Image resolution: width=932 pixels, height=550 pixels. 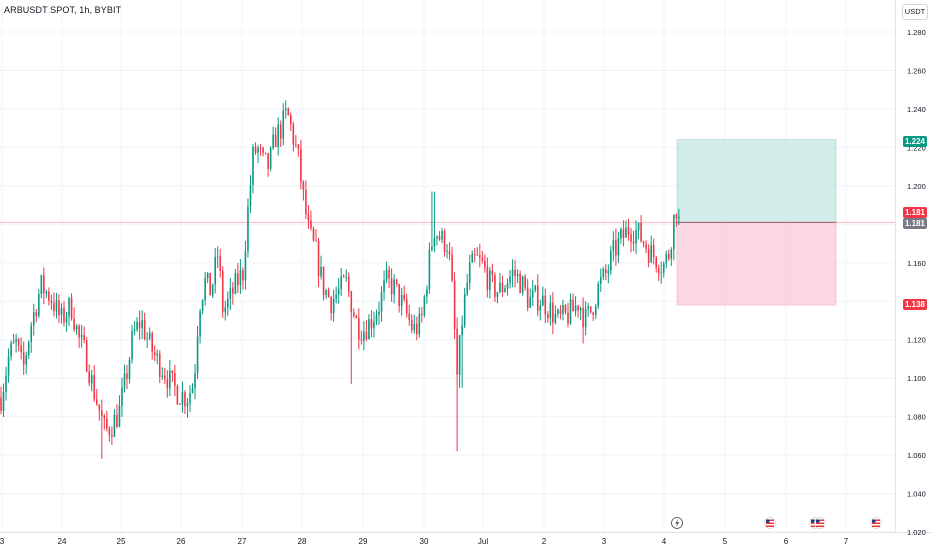 I want to click on currency-selector: USDT, so click(x=915, y=12).